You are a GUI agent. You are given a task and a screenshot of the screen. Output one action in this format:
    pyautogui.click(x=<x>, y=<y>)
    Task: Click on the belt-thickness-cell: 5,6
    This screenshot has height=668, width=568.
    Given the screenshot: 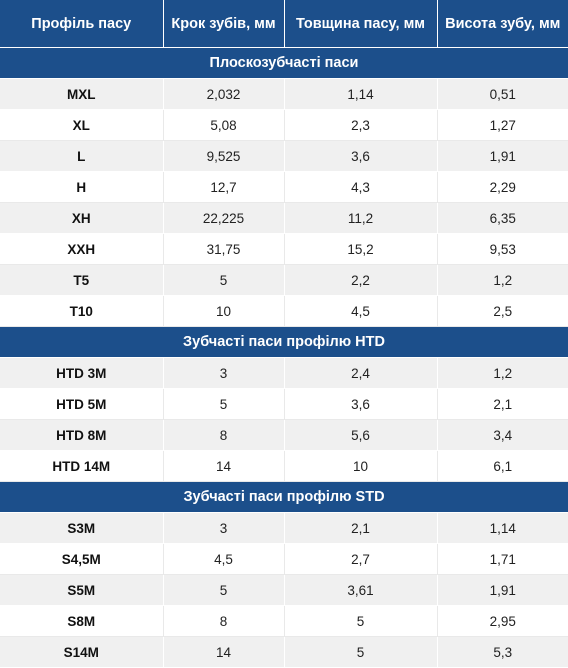 What is the action you would take?
    pyautogui.click(x=361, y=435)
    